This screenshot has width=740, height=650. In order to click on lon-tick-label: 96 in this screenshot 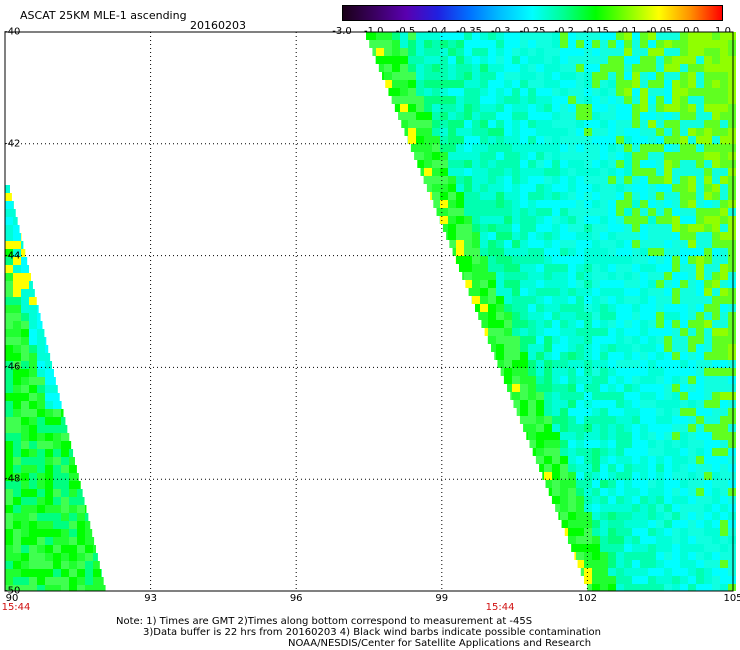, I will do `click(296, 598)`.